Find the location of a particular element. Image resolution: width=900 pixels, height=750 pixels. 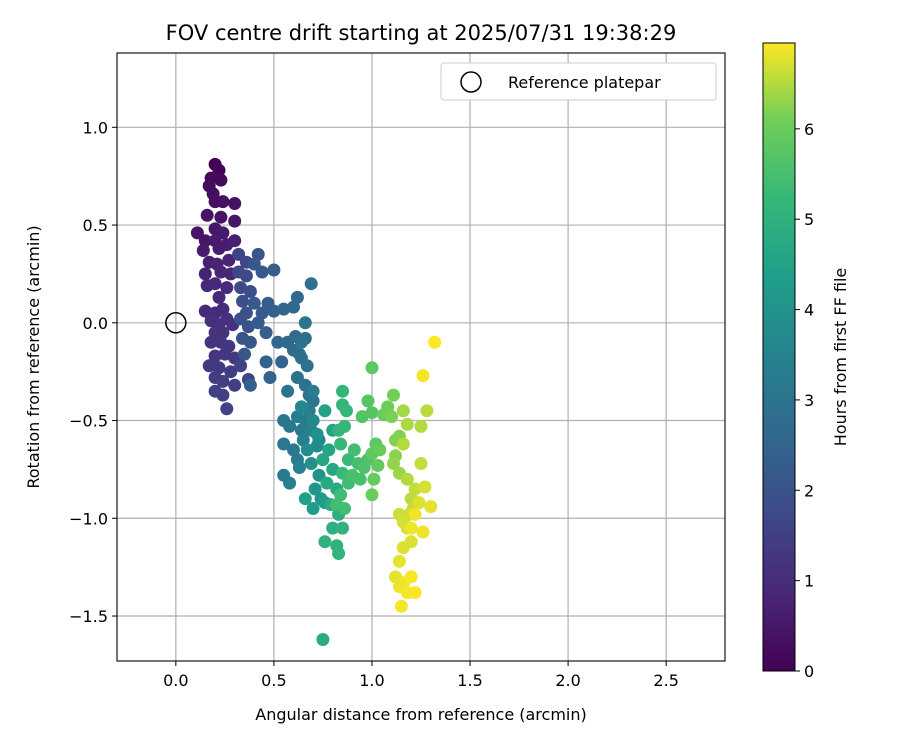

colorbar-label: Hours from first FF file is located at coordinates (840, 357).